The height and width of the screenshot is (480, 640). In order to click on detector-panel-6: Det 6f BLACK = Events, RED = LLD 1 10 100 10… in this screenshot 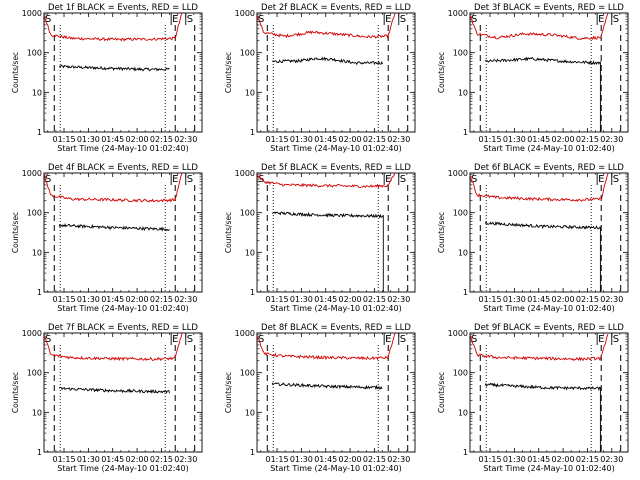, I will do `click(533, 238)`.